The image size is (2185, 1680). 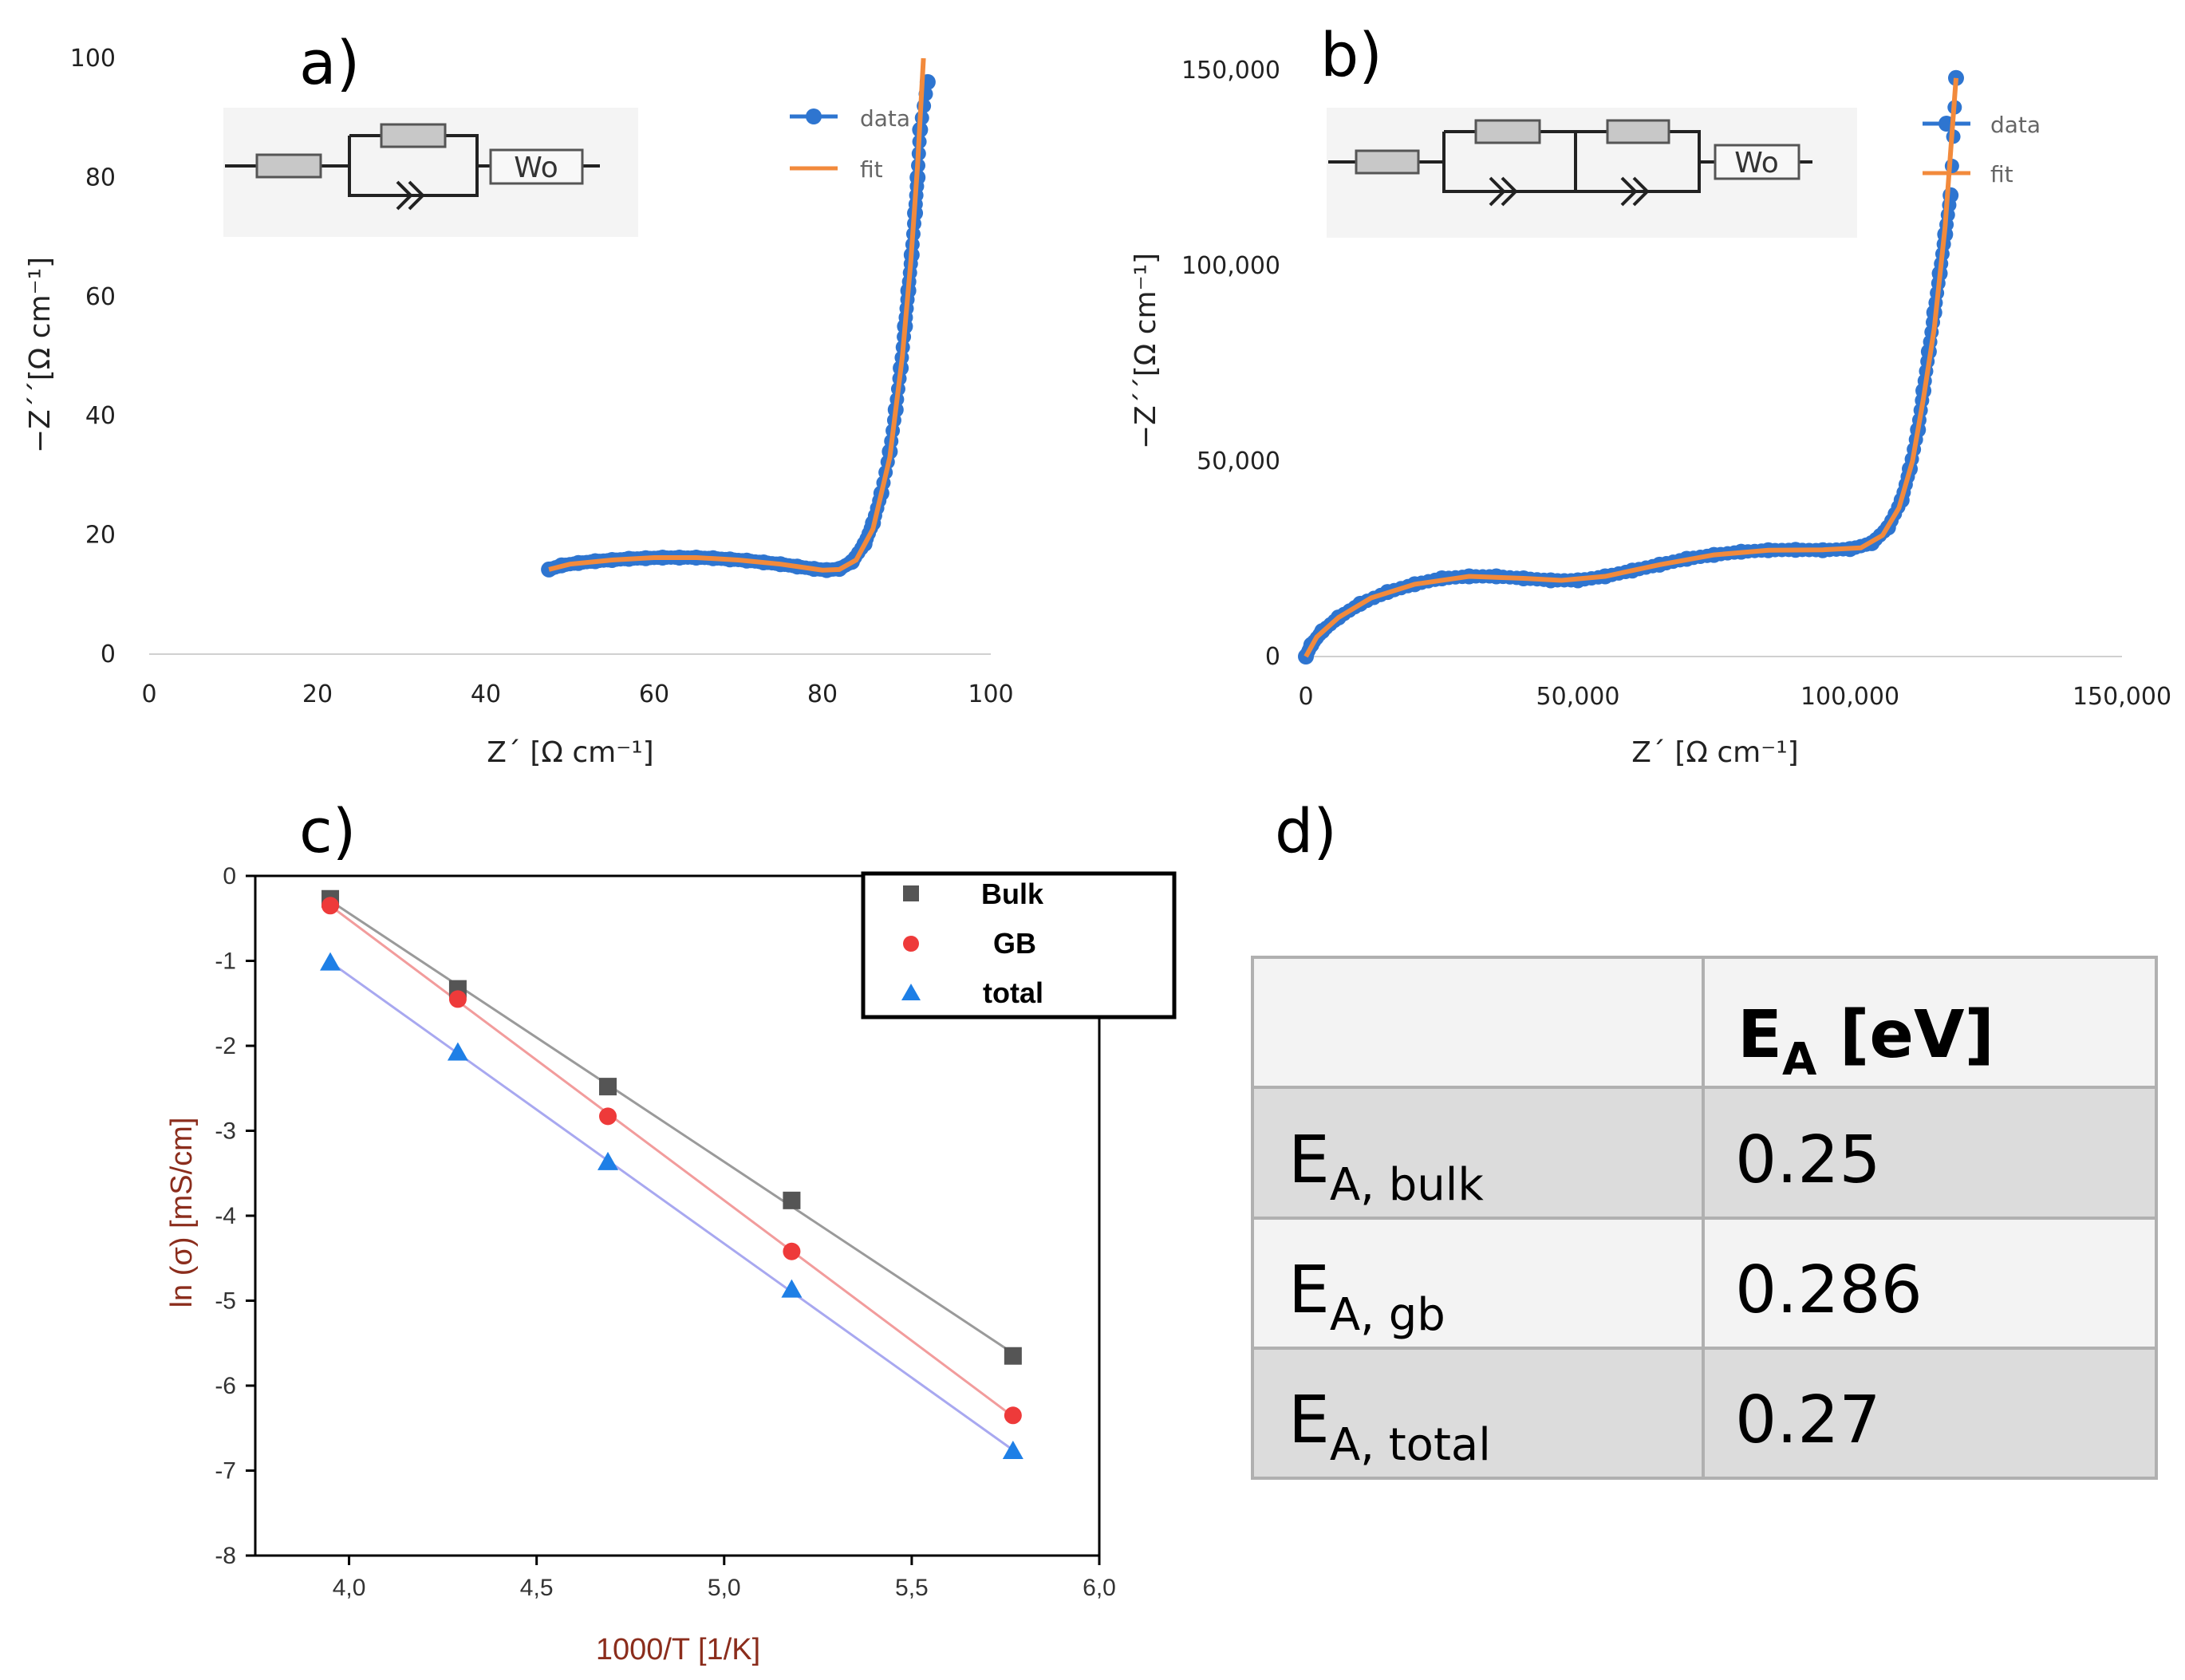 I want to click on x-tick-label: 60, so click(x=654, y=694).